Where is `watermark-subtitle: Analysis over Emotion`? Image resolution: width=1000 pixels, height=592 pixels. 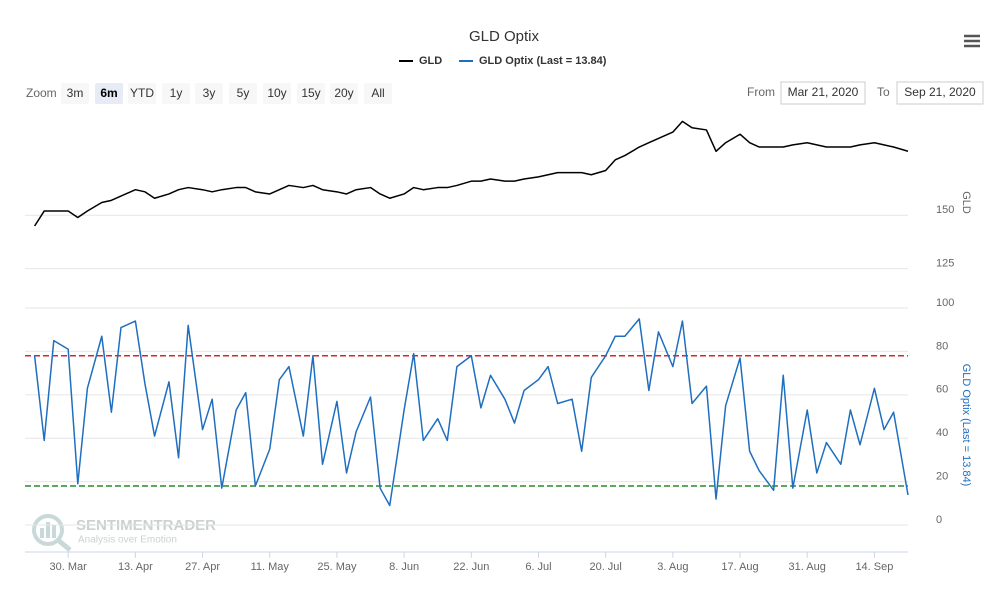 watermark-subtitle: Analysis over Emotion is located at coordinates (127, 540).